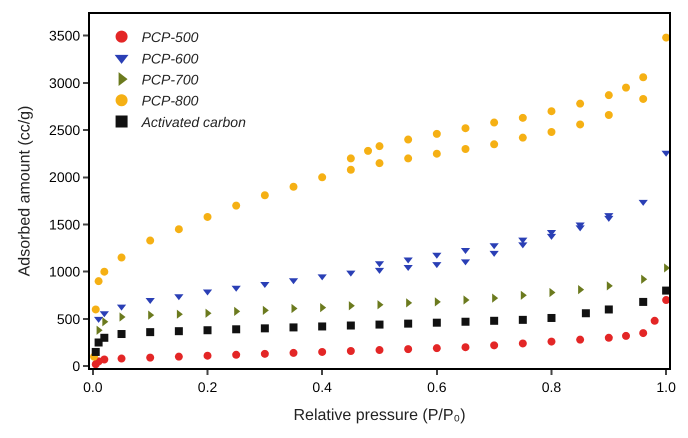 The width and height of the screenshot is (688, 438). What do you see at coordinates (68, 318) in the screenshot?
I see `y-tick-label: 500` at bounding box center [68, 318].